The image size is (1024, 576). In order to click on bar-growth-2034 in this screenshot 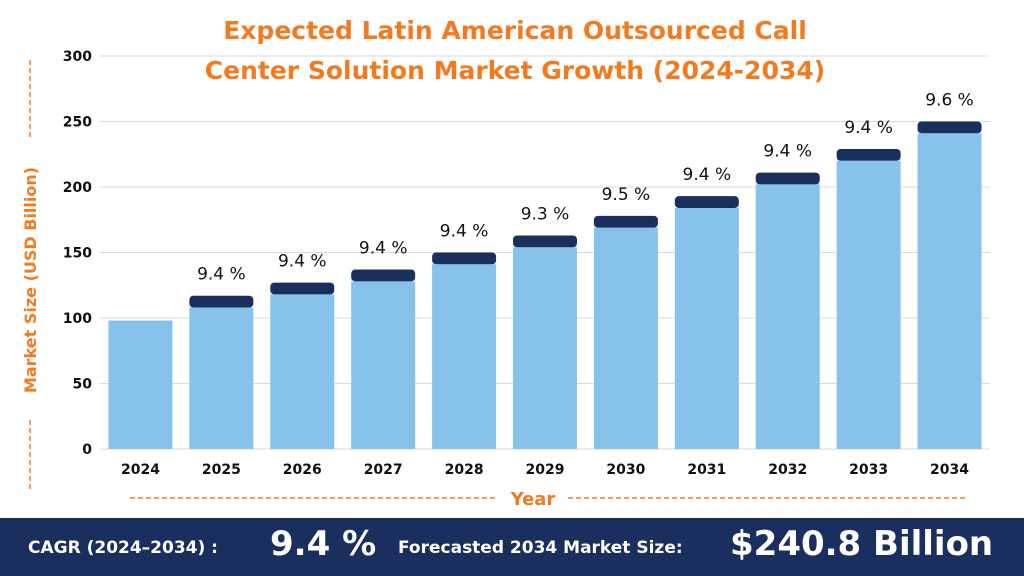, I will do `click(949, 127)`.